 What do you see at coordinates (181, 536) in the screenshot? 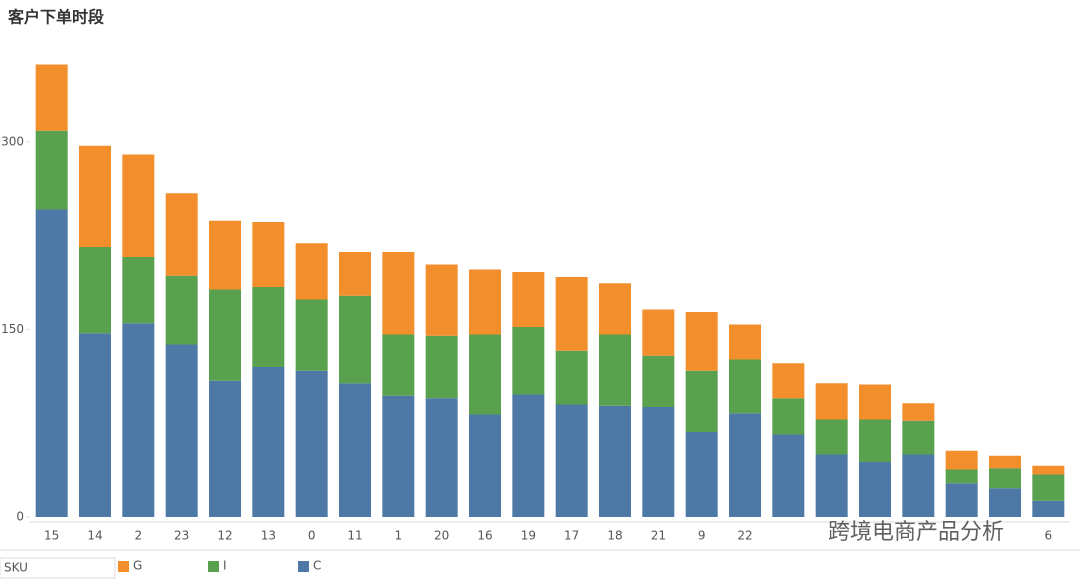
I see `x-tick-label: 23` at bounding box center [181, 536].